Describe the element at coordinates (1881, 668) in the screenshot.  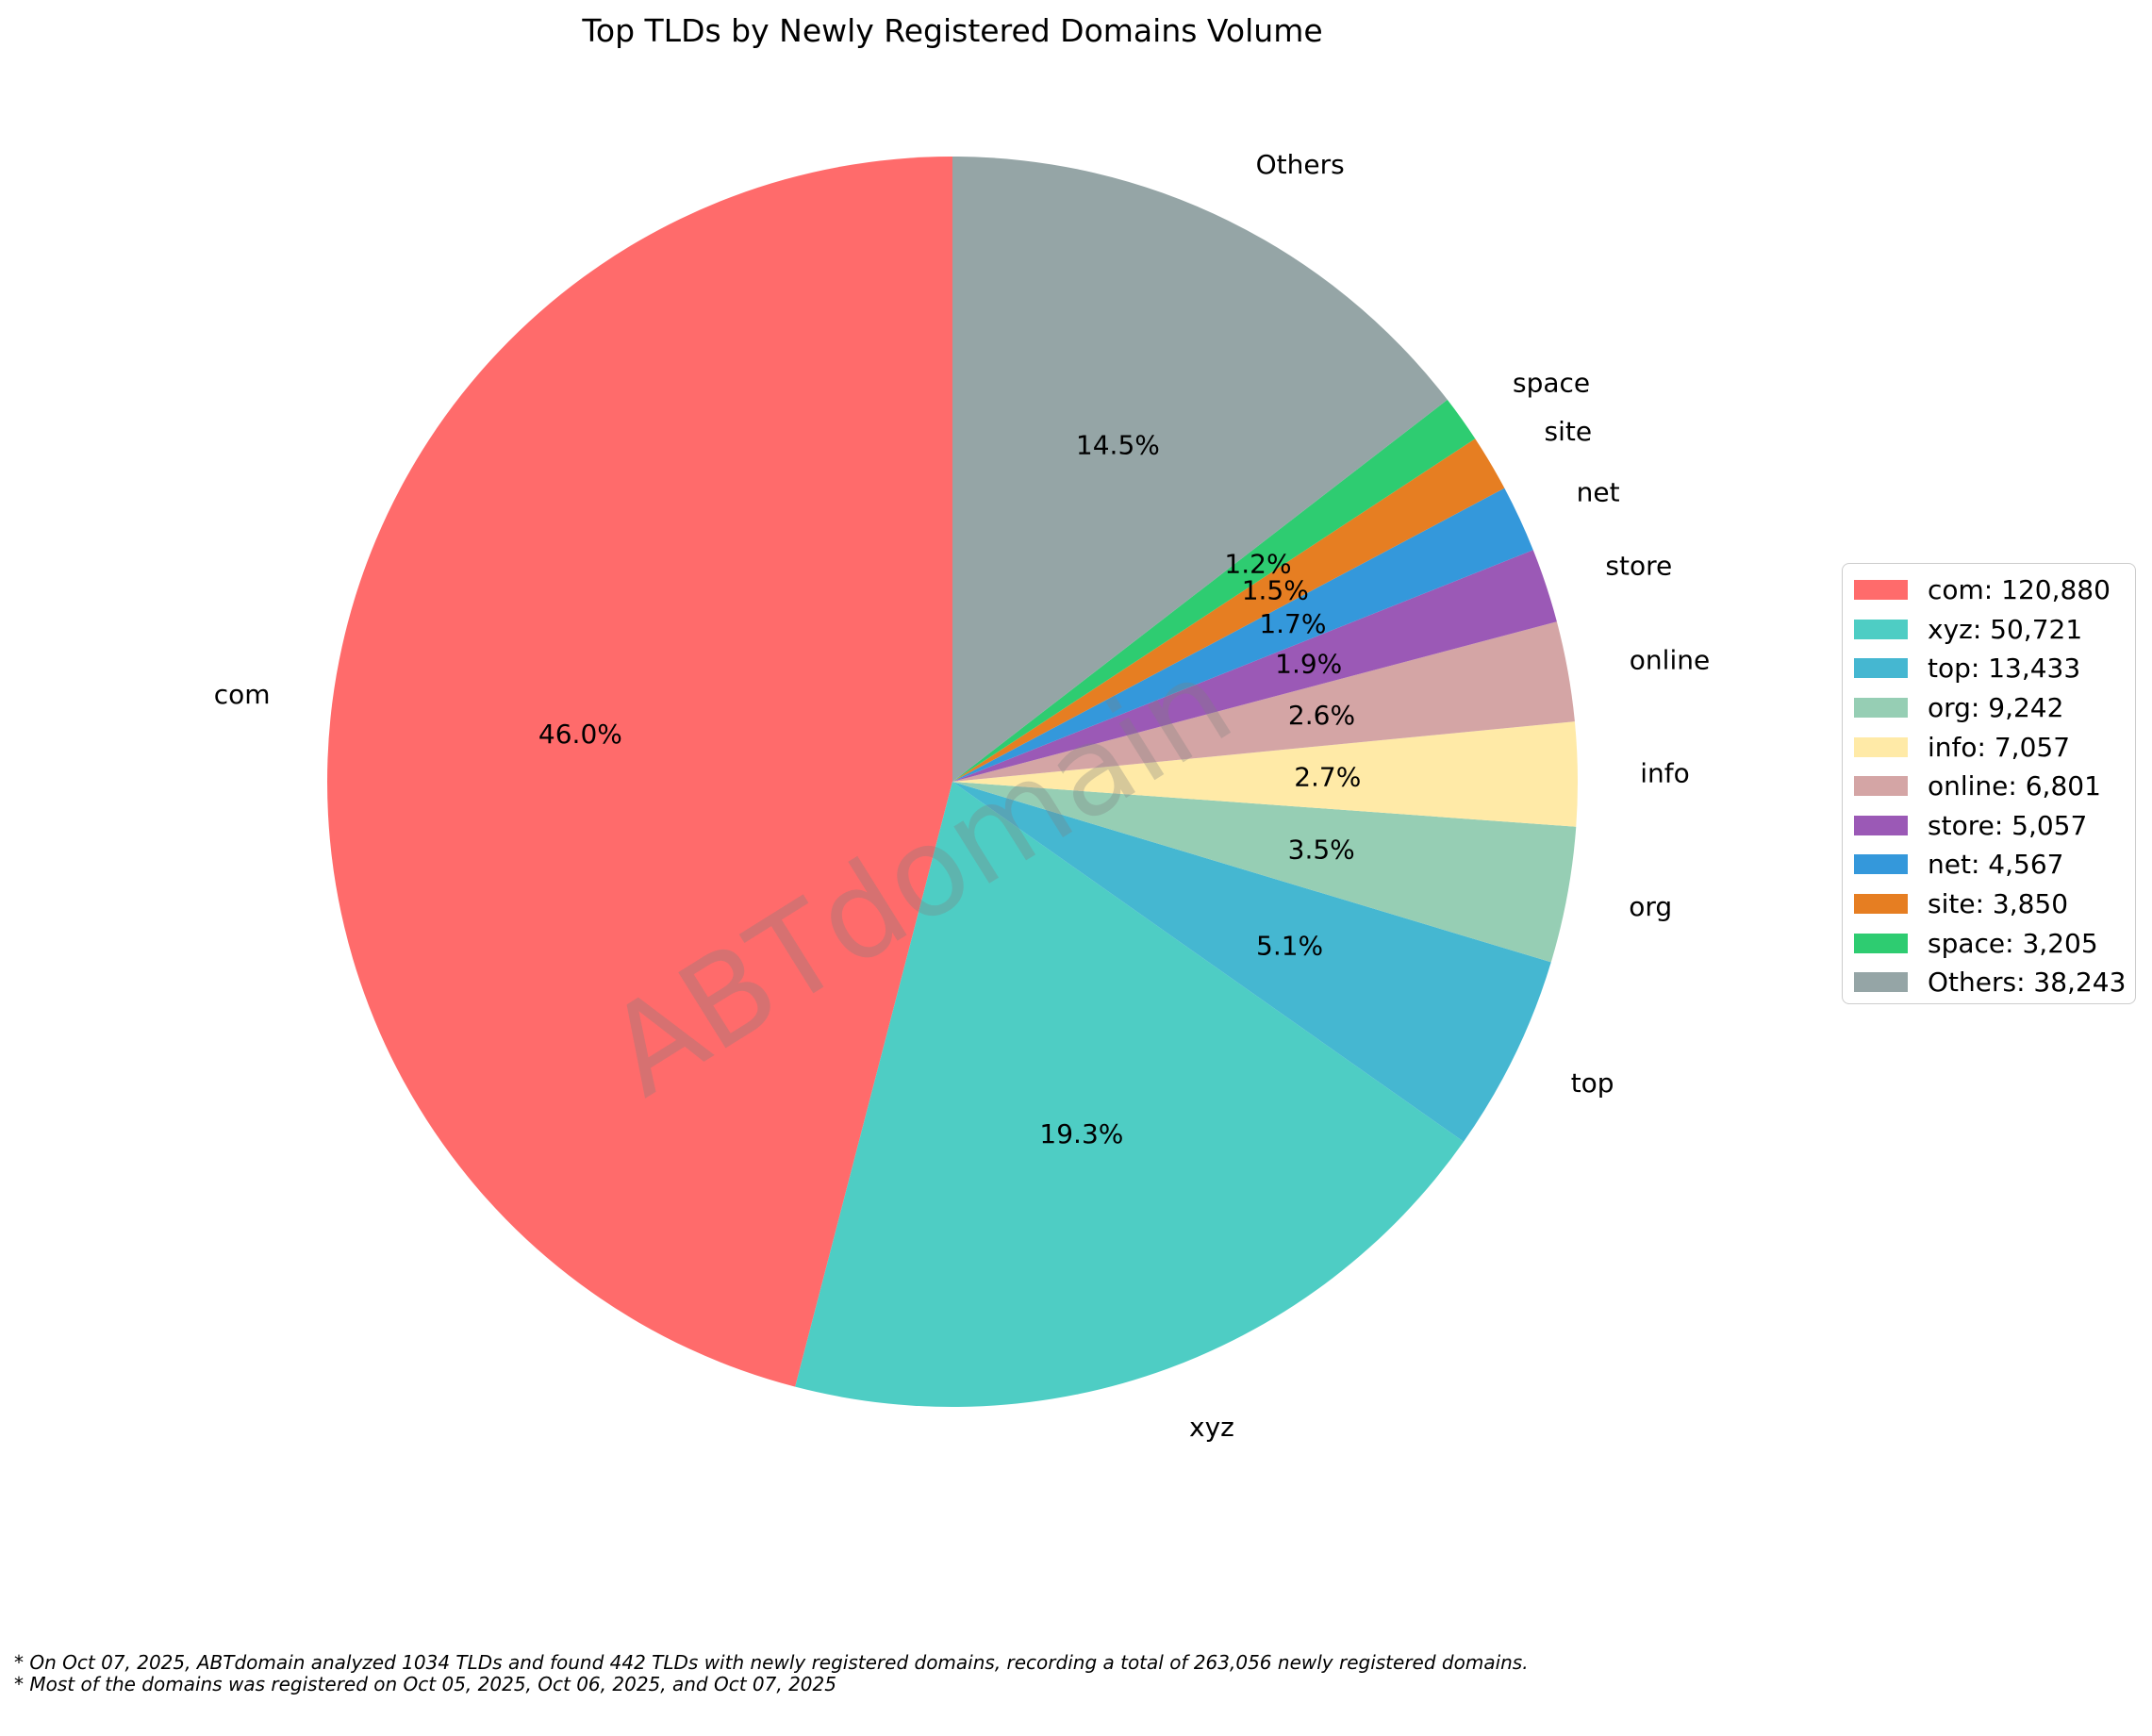
I see `legend-swatch-top` at that location.